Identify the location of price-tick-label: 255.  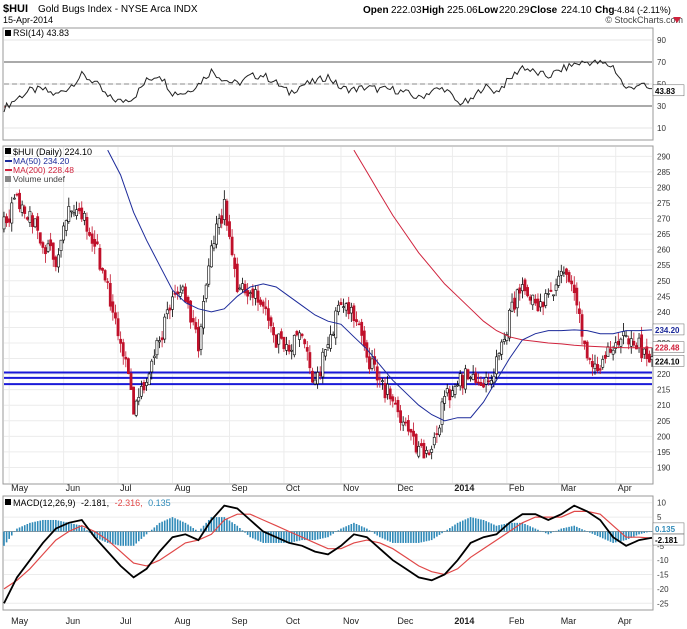
(664, 265).